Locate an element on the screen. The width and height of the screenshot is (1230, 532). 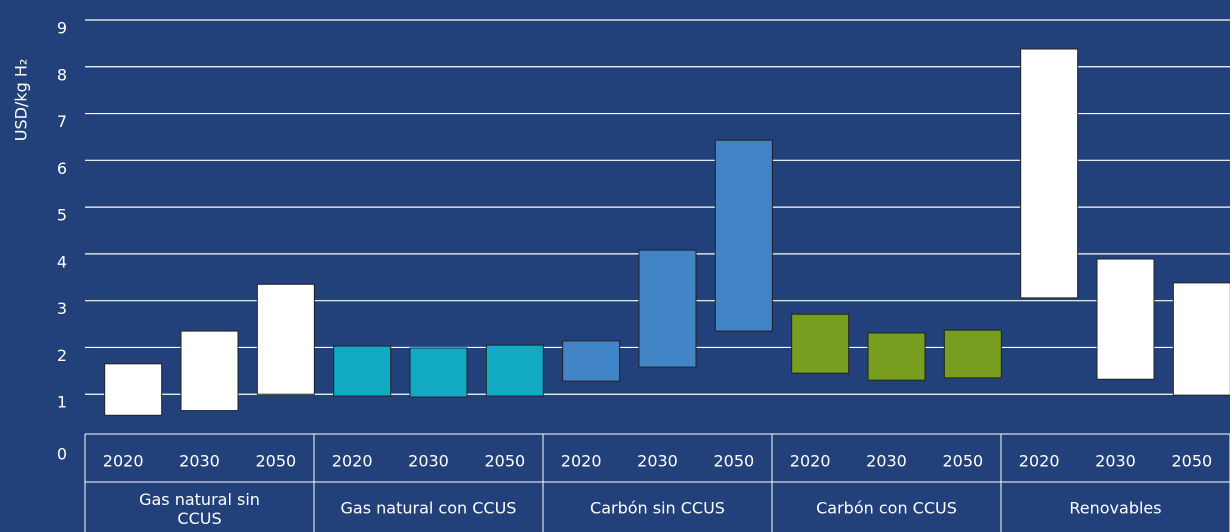
group-label: Carbón con CCUS is located at coordinates (886, 508).